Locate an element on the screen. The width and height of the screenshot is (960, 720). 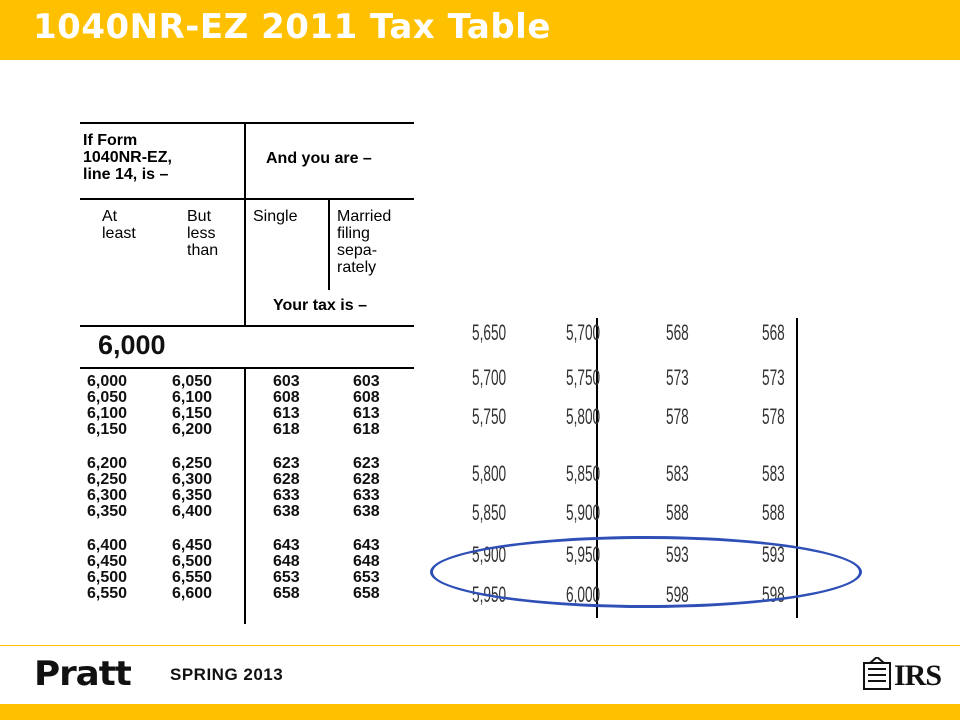
col-married-separately: Married filing sepa- rately is located at coordinates (364, 242).